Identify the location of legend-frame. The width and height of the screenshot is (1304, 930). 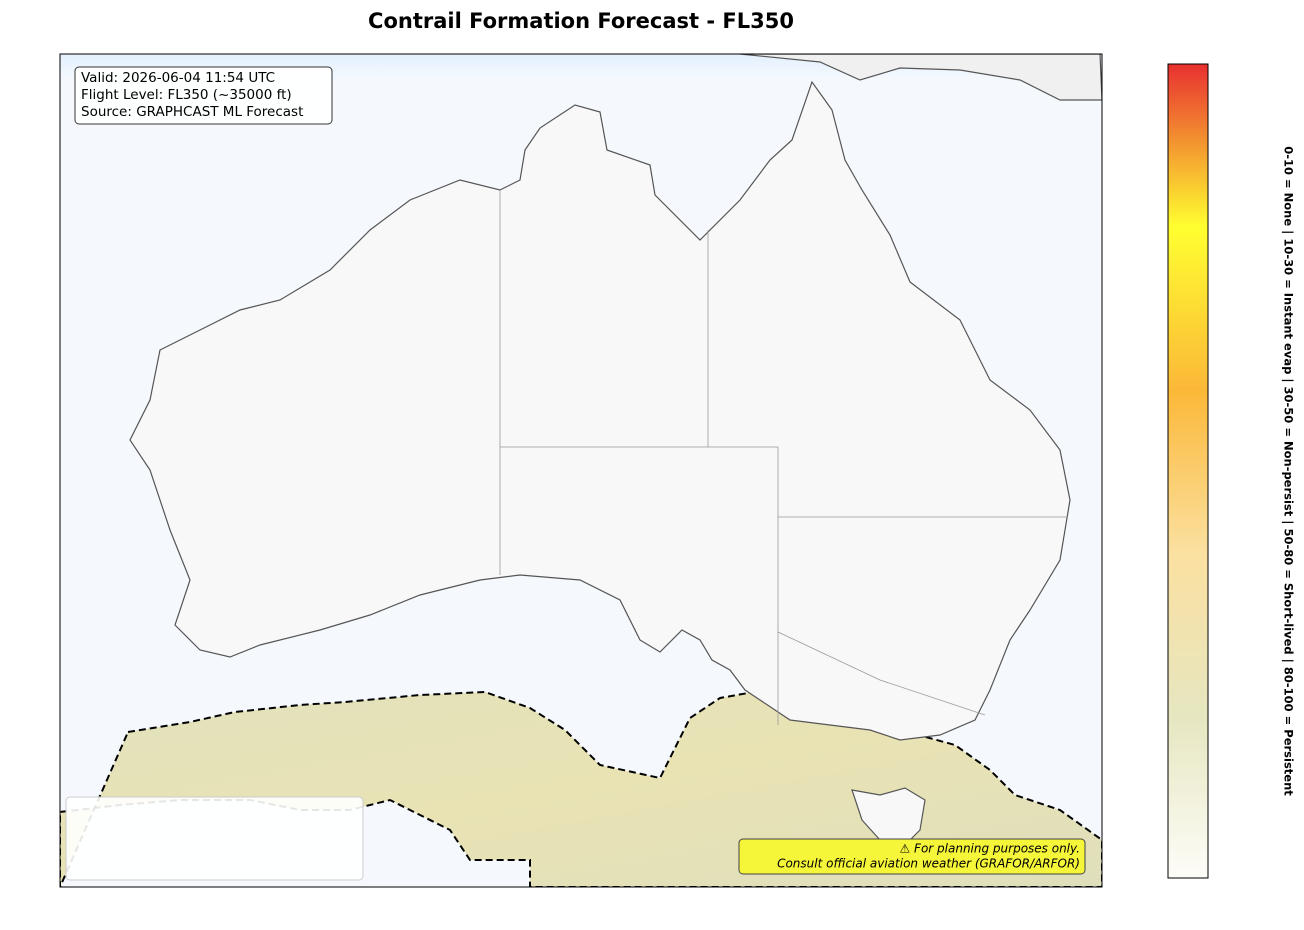
(214, 838).